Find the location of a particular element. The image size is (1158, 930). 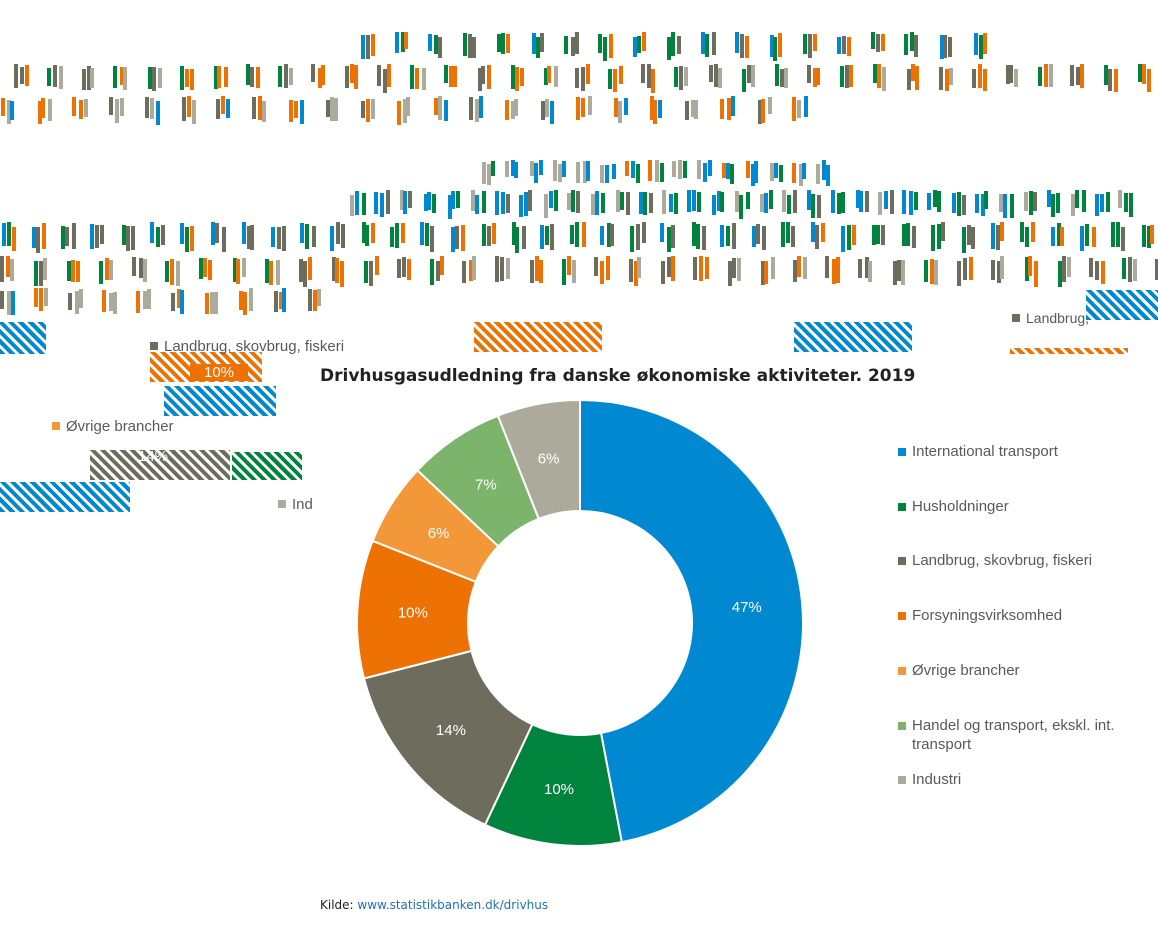

source-link: www.statistikbanken.dk/drivhus is located at coordinates (453, 905).